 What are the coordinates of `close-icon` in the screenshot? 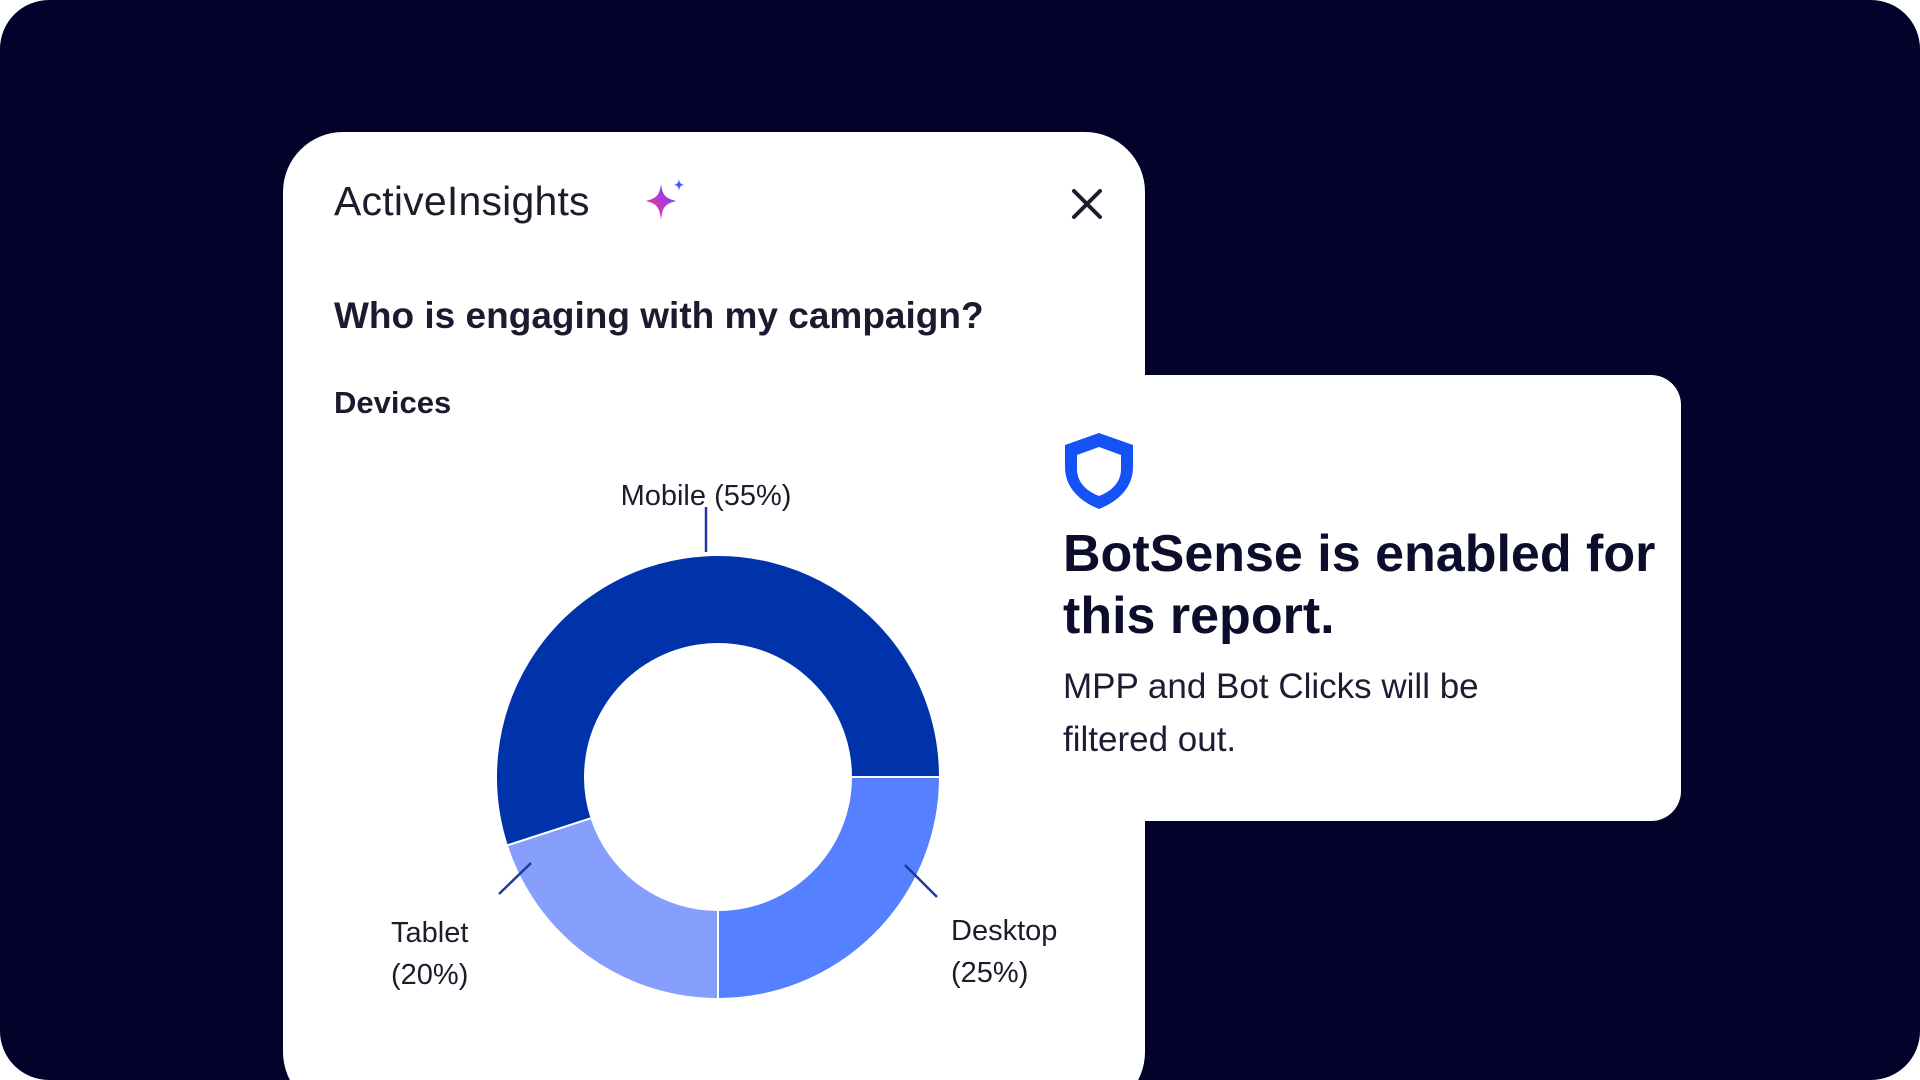 It's located at (1087, 204).